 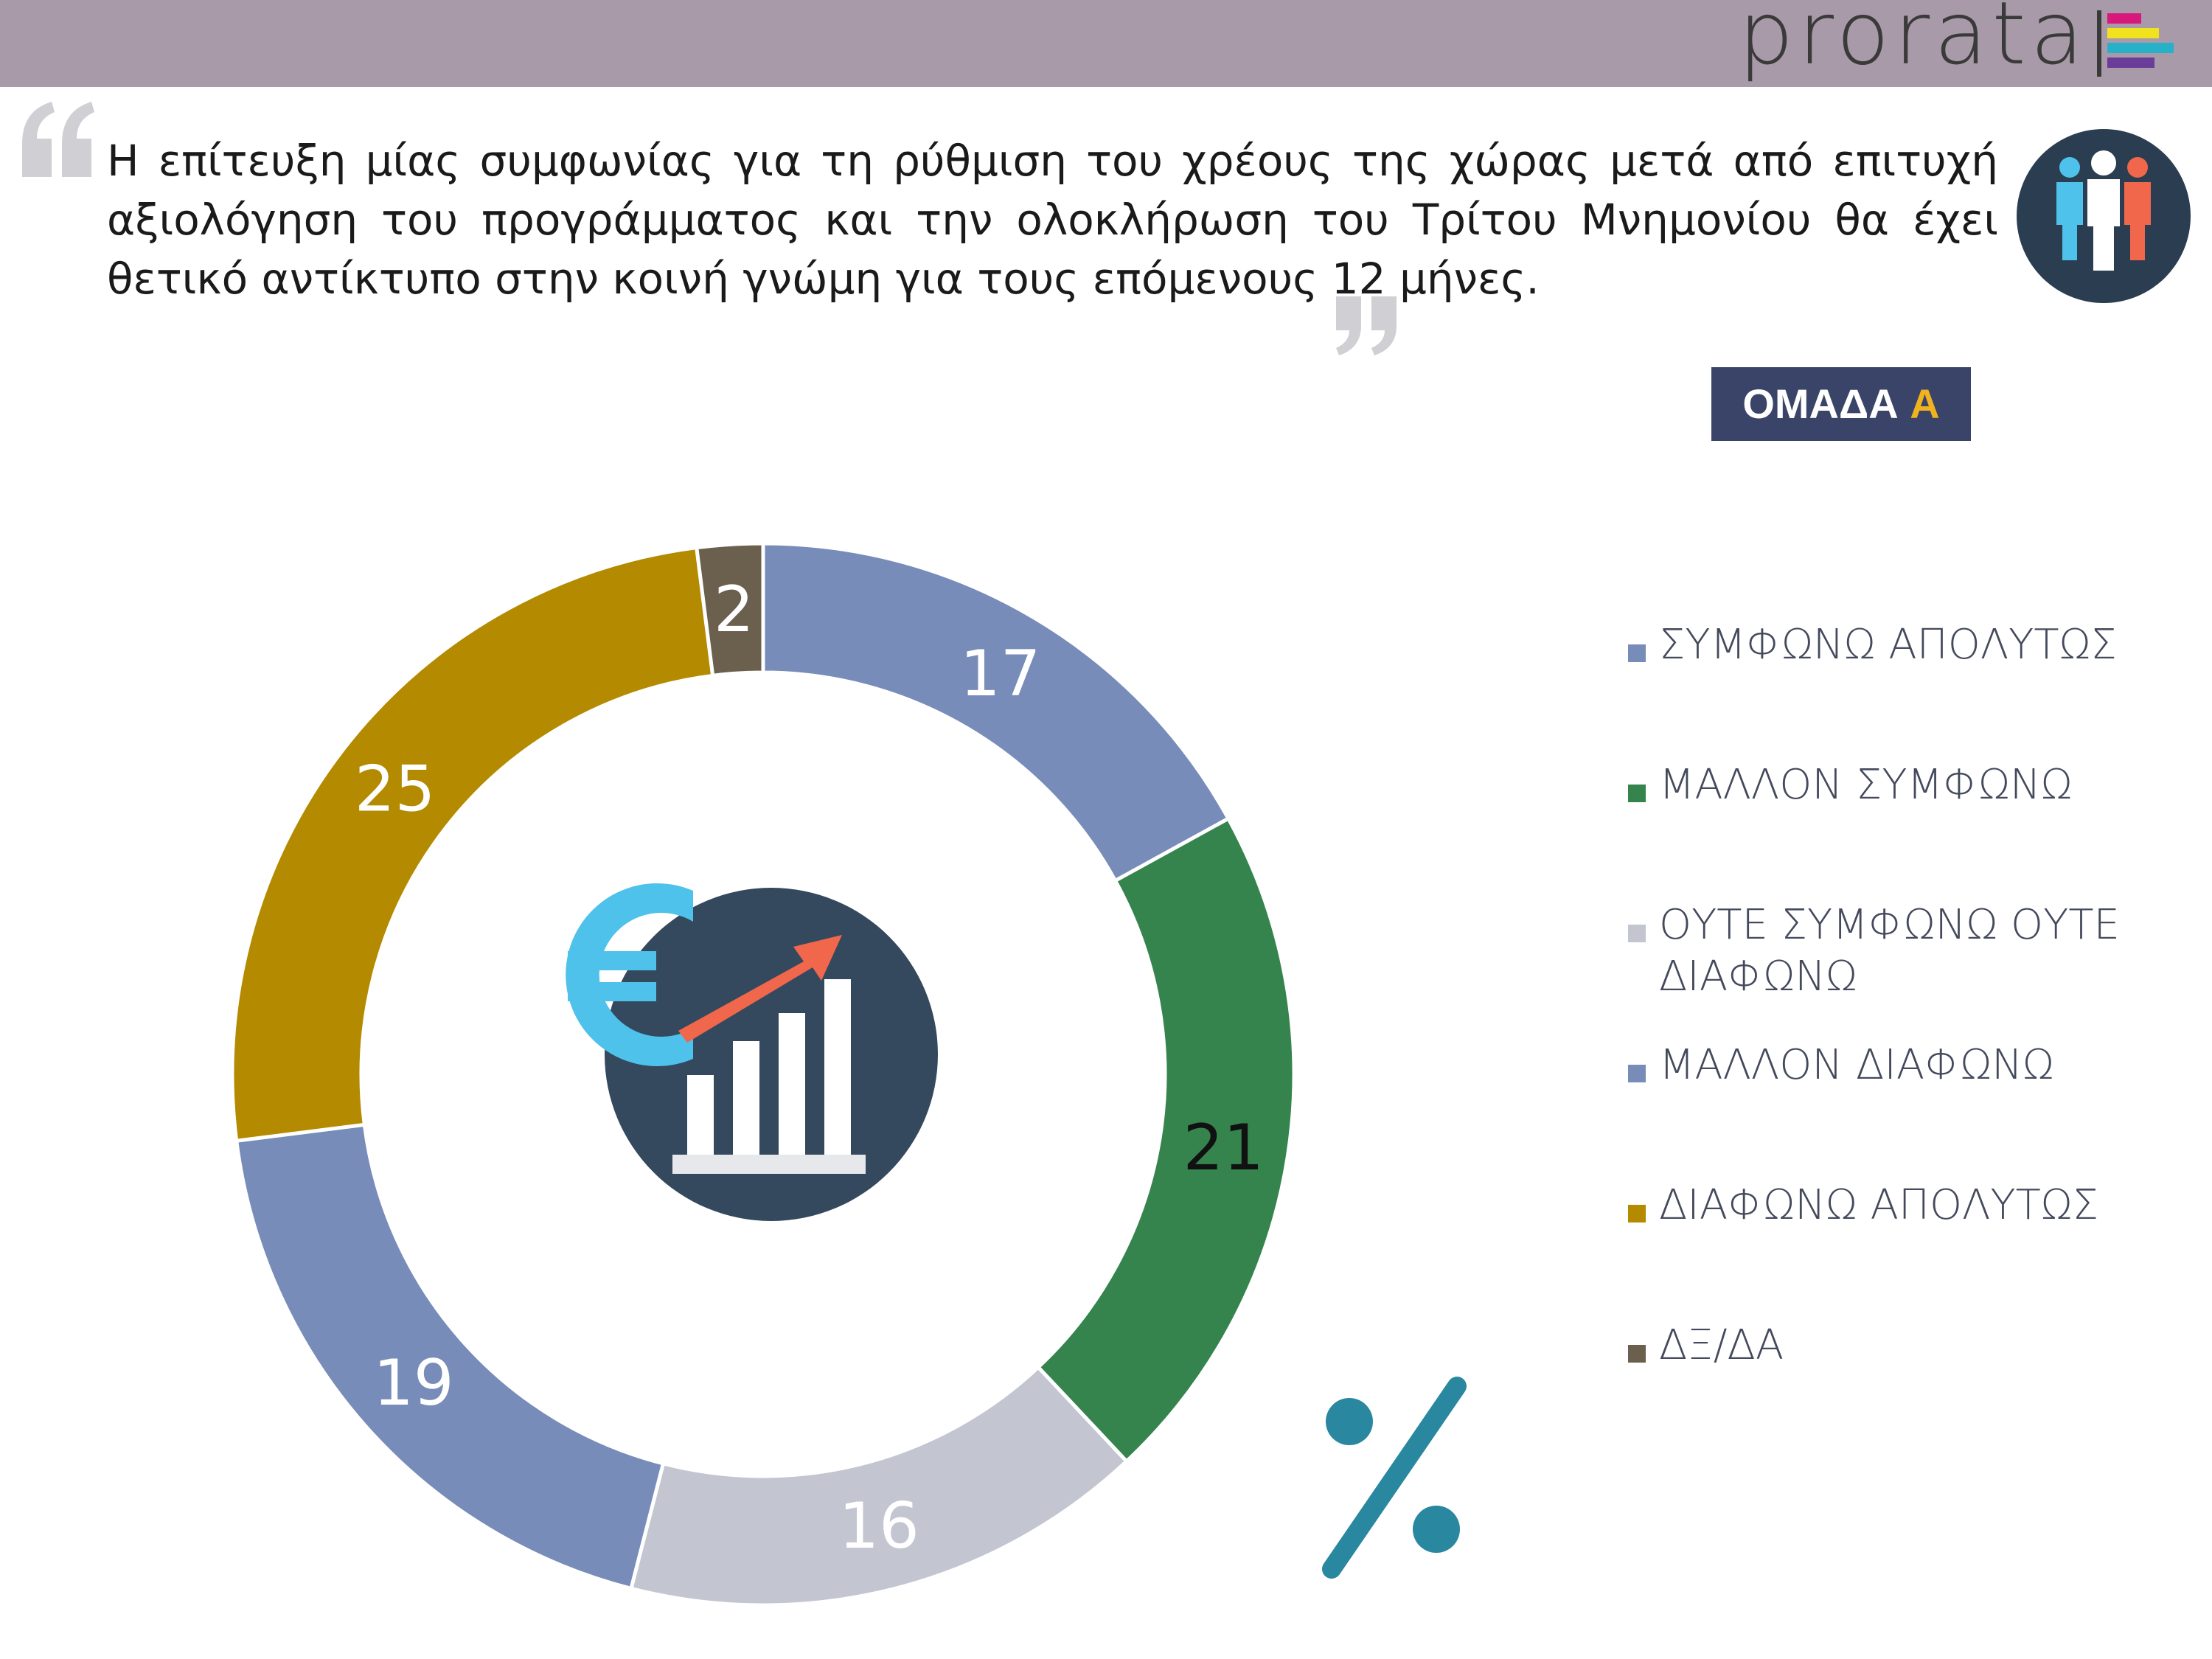 I want to click on percent-icon, so click(x=1394, y=1478).